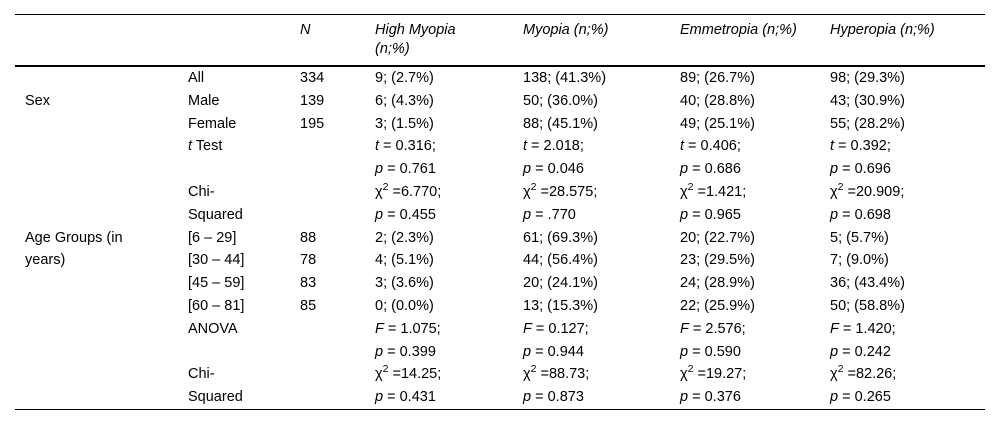 The width and height of the screenshot is (1000, 428). Describe the element at coordinates (738, 30) in the screenshot. I see `header-emmetropia: Emmetropia (n;%)` at that location.